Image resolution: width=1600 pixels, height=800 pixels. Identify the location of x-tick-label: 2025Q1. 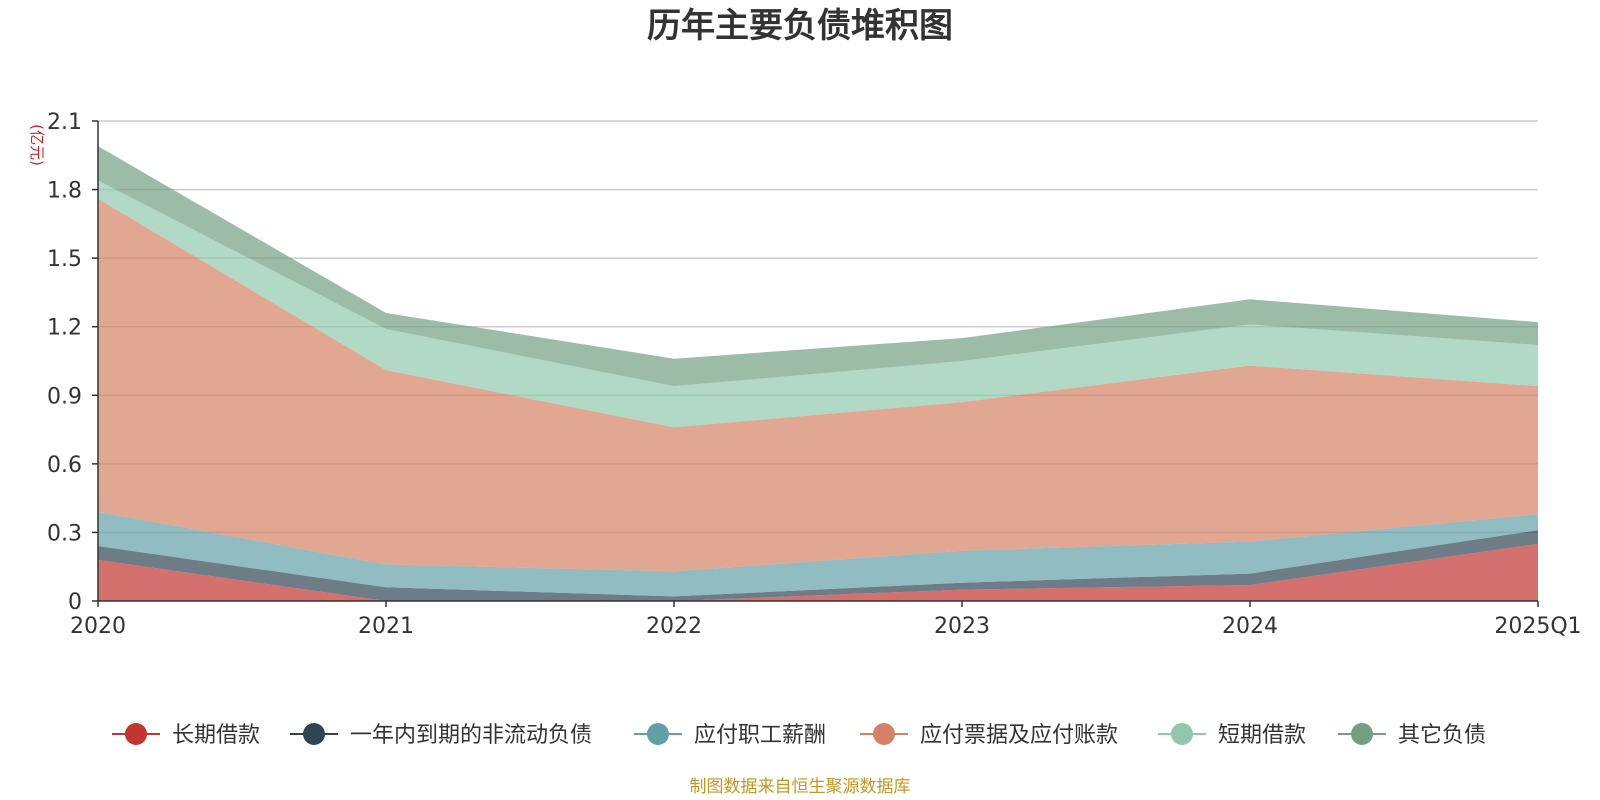
(1537, 626).